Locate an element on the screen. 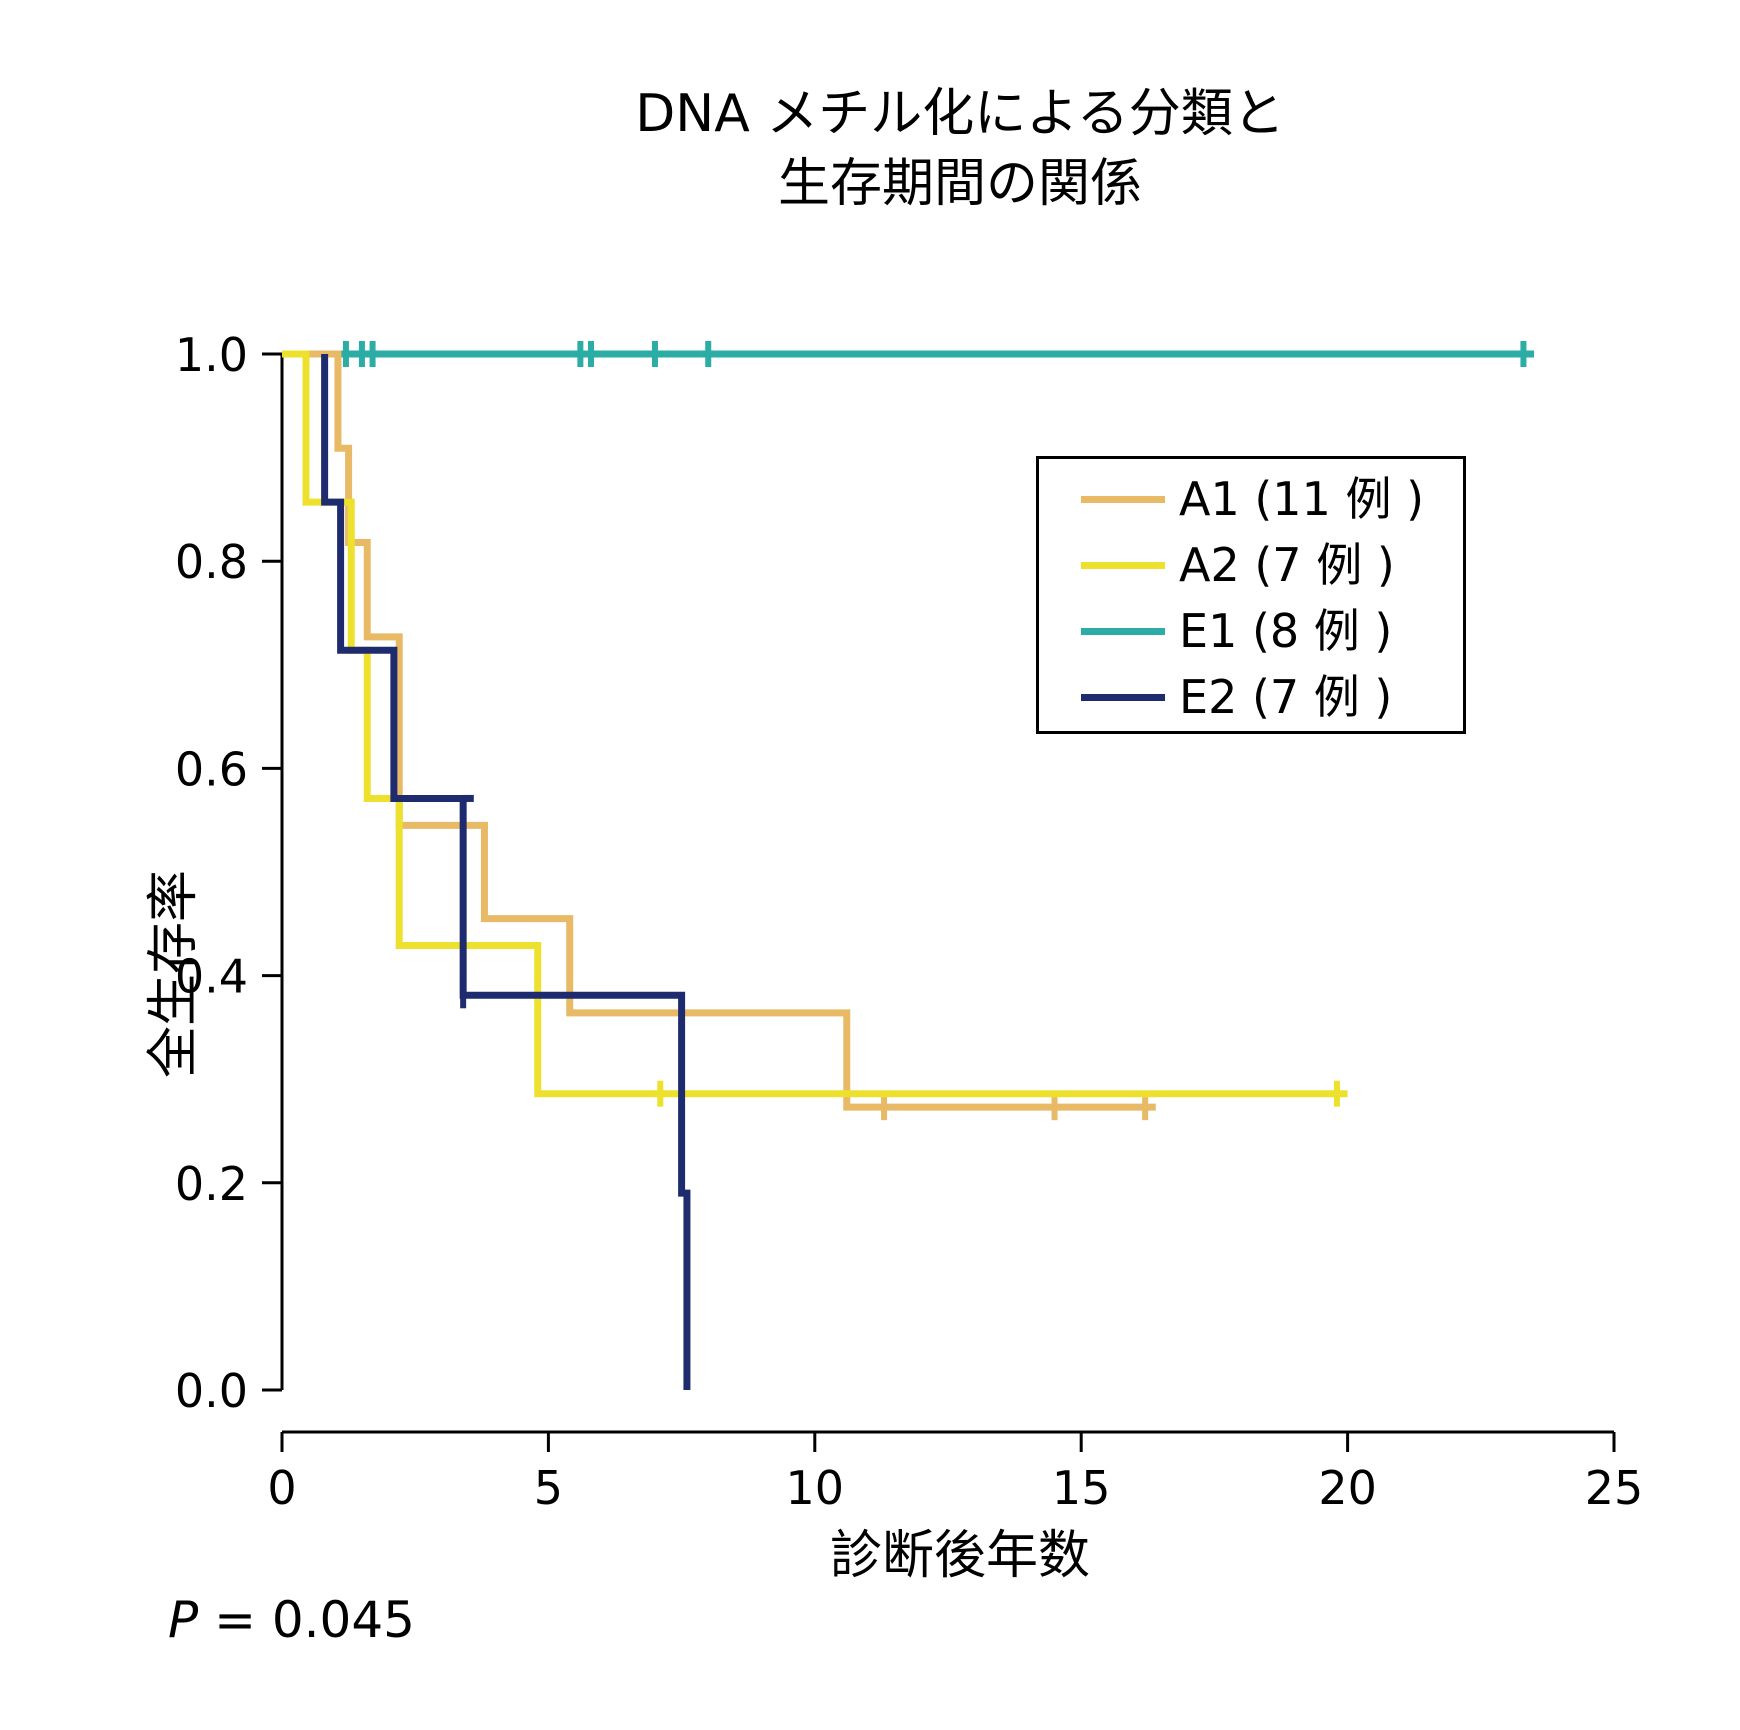 This screenshot has width=1740, height=1730. p-value-annotation: P = 0.045 is located at coordinates (291, 1620).